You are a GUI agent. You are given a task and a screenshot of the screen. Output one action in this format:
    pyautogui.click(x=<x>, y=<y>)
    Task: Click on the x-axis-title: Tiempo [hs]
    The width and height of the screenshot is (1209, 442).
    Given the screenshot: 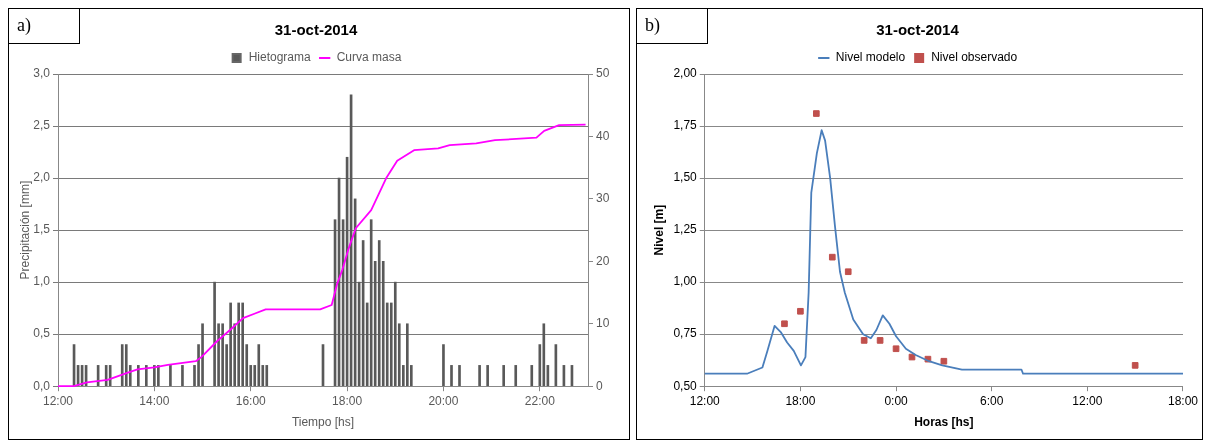 What is the action you would take?
    pyautogui.click(x=323, y=422)
    